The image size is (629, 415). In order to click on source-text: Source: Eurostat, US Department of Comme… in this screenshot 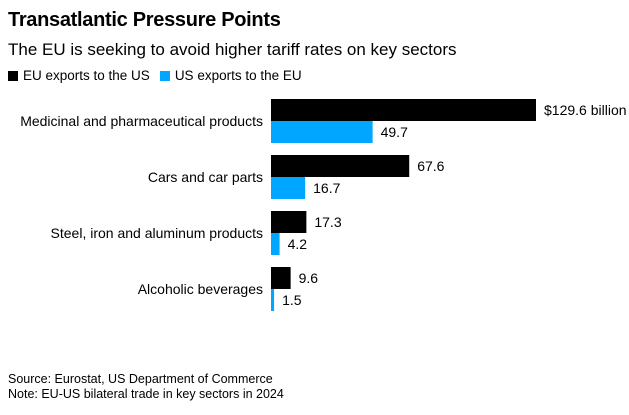, I will do `click(140, 379)`.